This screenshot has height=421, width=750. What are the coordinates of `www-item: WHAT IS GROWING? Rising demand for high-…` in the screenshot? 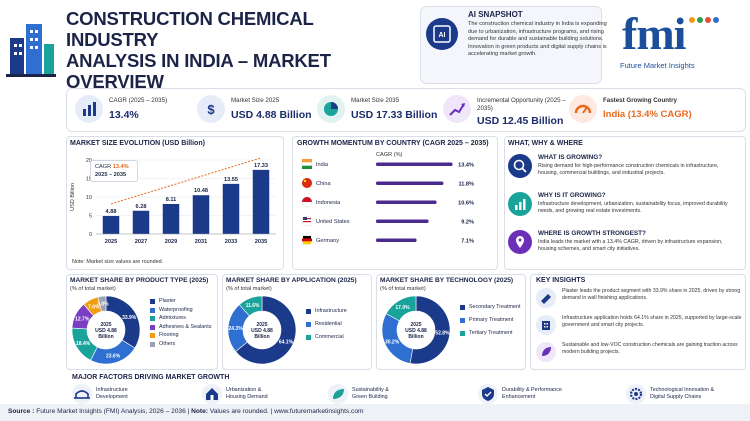 It's located at (625, 171).